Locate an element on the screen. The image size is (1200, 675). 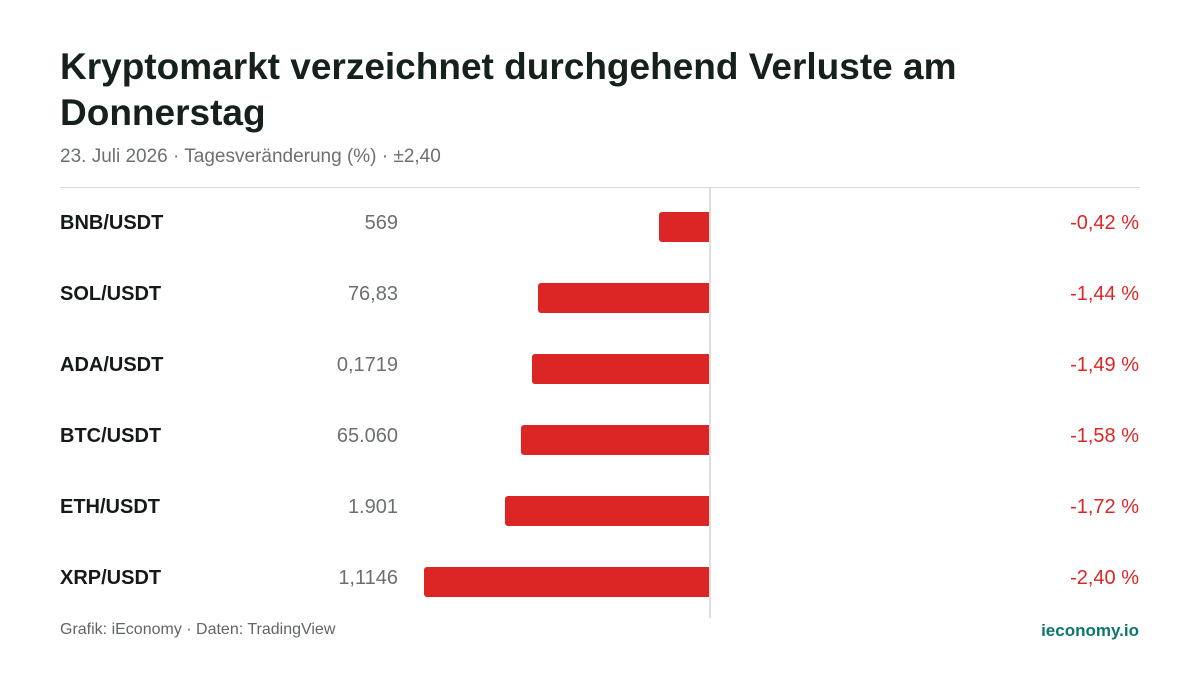
table-row: ADA/USDT 0,1719 -1,49 % is located at coordinates (600, 365).